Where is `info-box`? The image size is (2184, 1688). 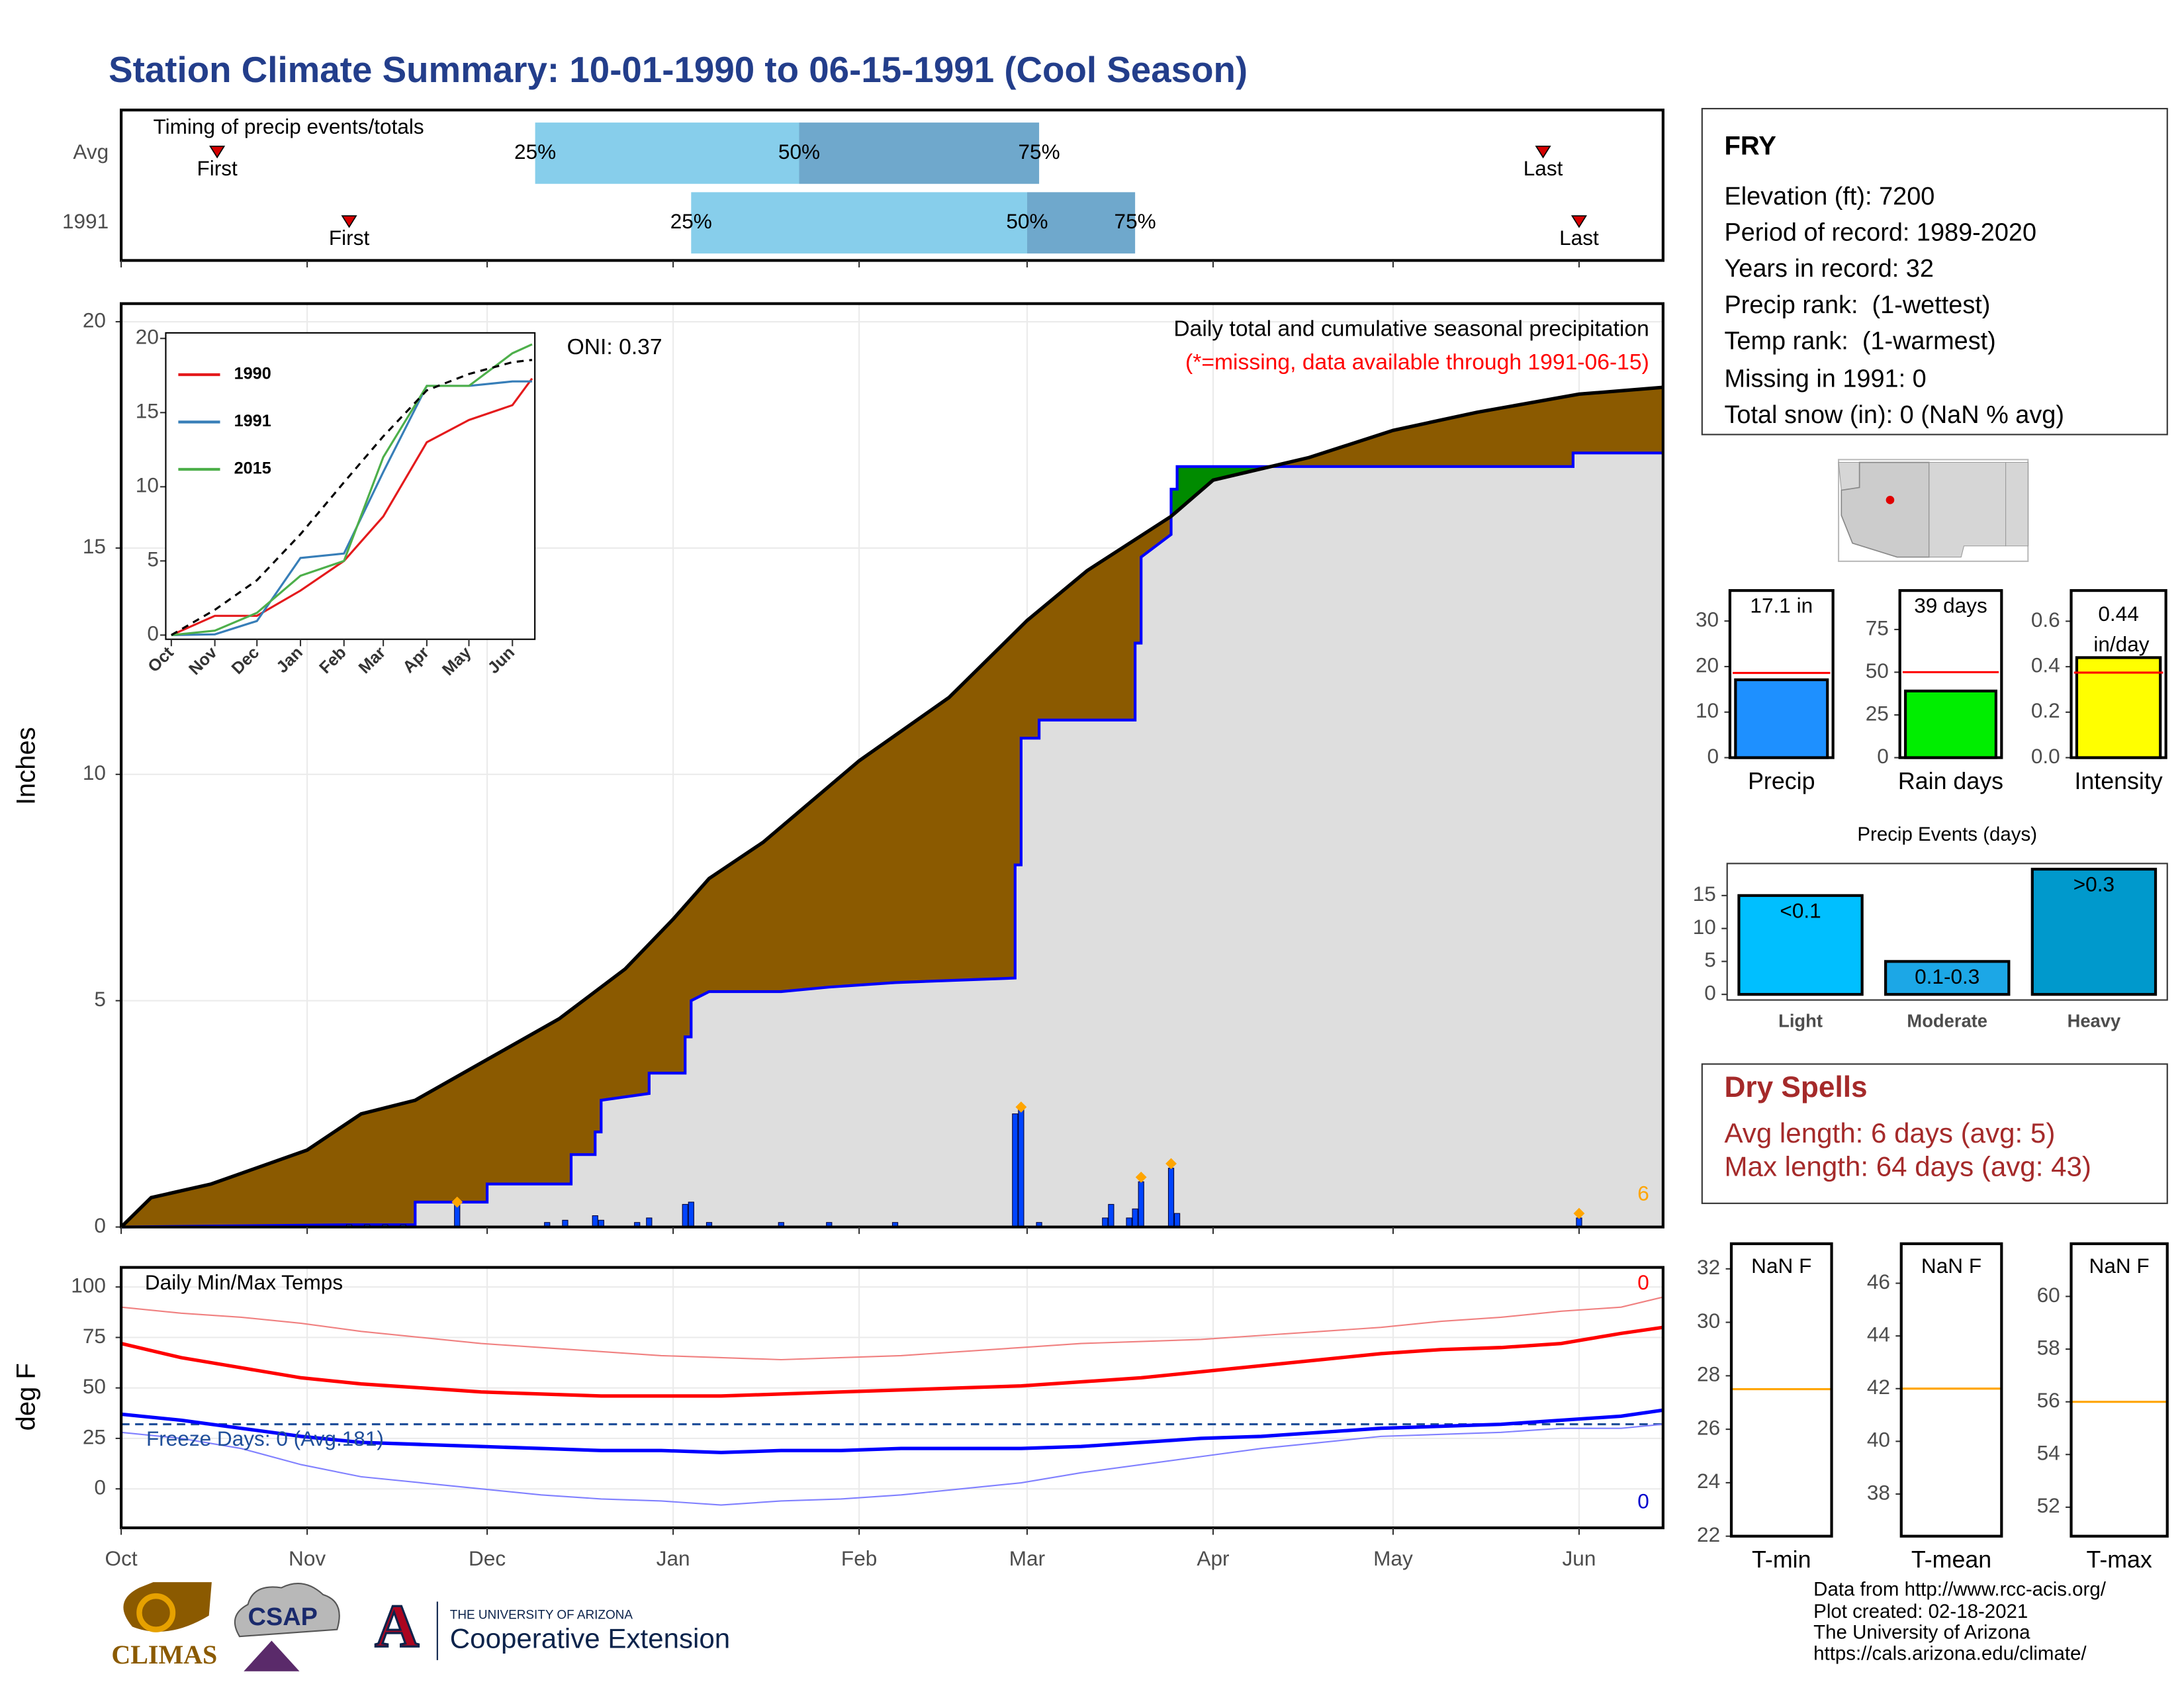
info-box is located at coordinates (1934, 272).